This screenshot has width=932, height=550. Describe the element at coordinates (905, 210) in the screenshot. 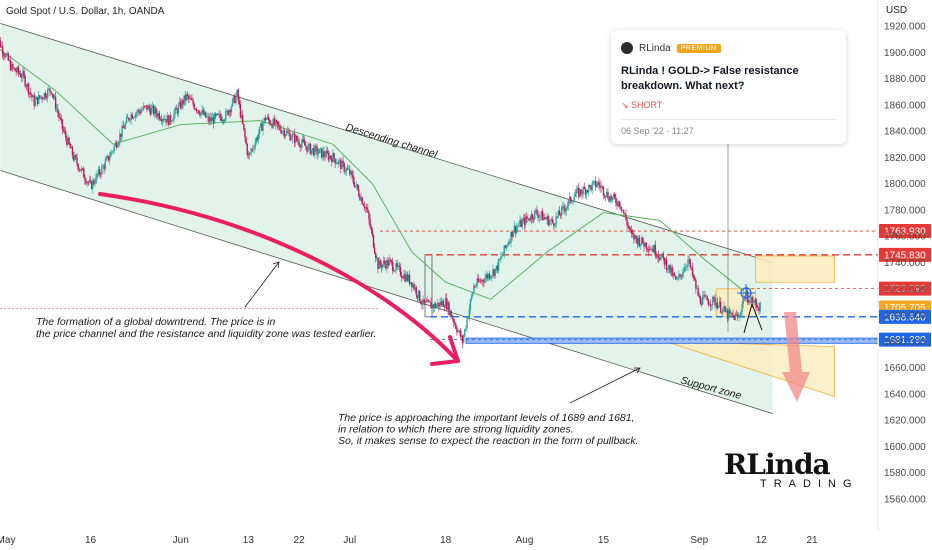

I see `y-tick-1780: 1780.000` at that location.